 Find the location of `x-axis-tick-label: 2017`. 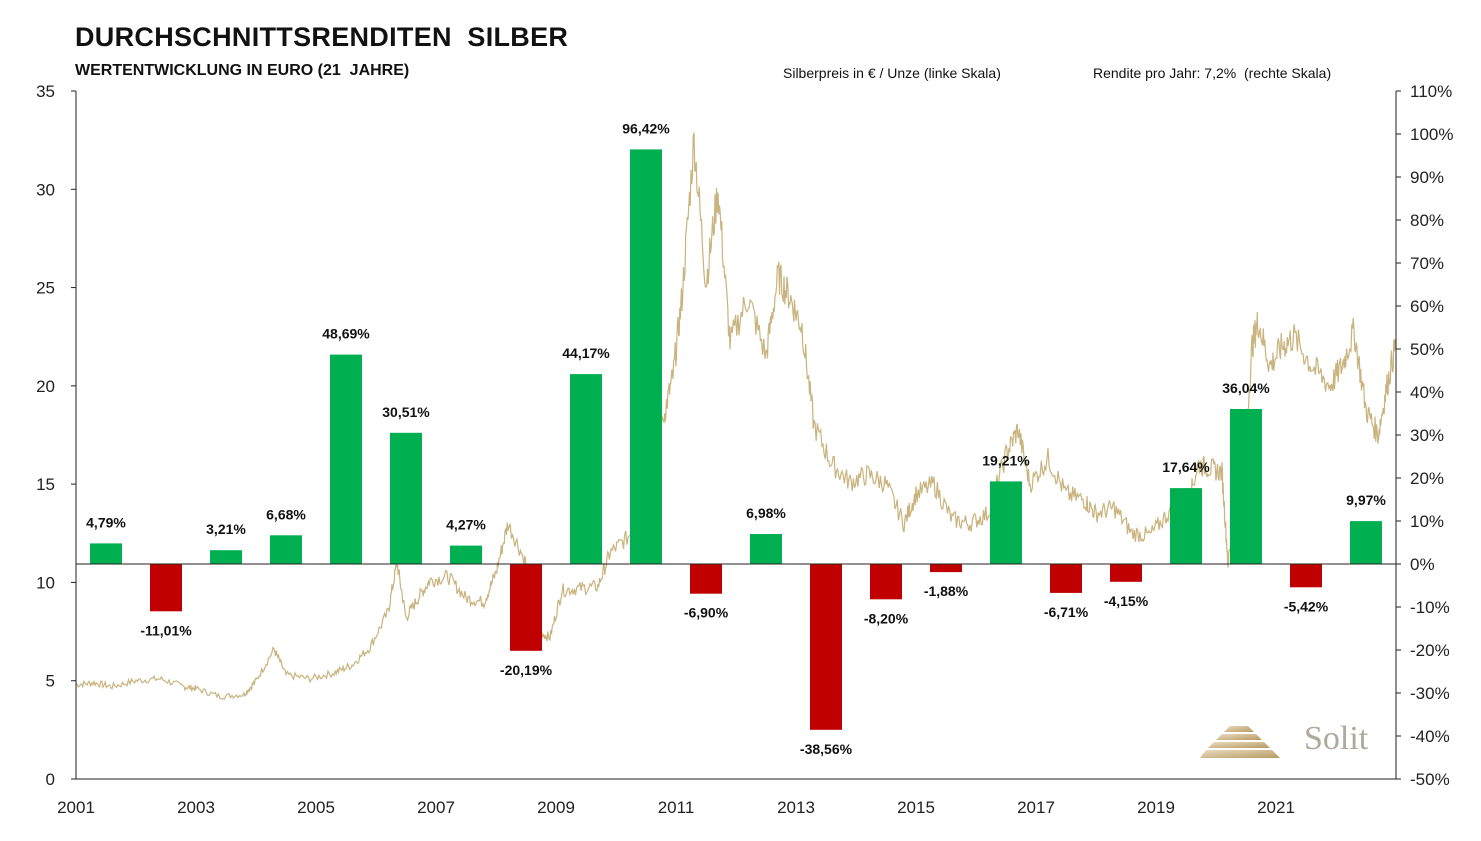

x-axis-tick-label: 2017 is located at coordinates (1036, 807).